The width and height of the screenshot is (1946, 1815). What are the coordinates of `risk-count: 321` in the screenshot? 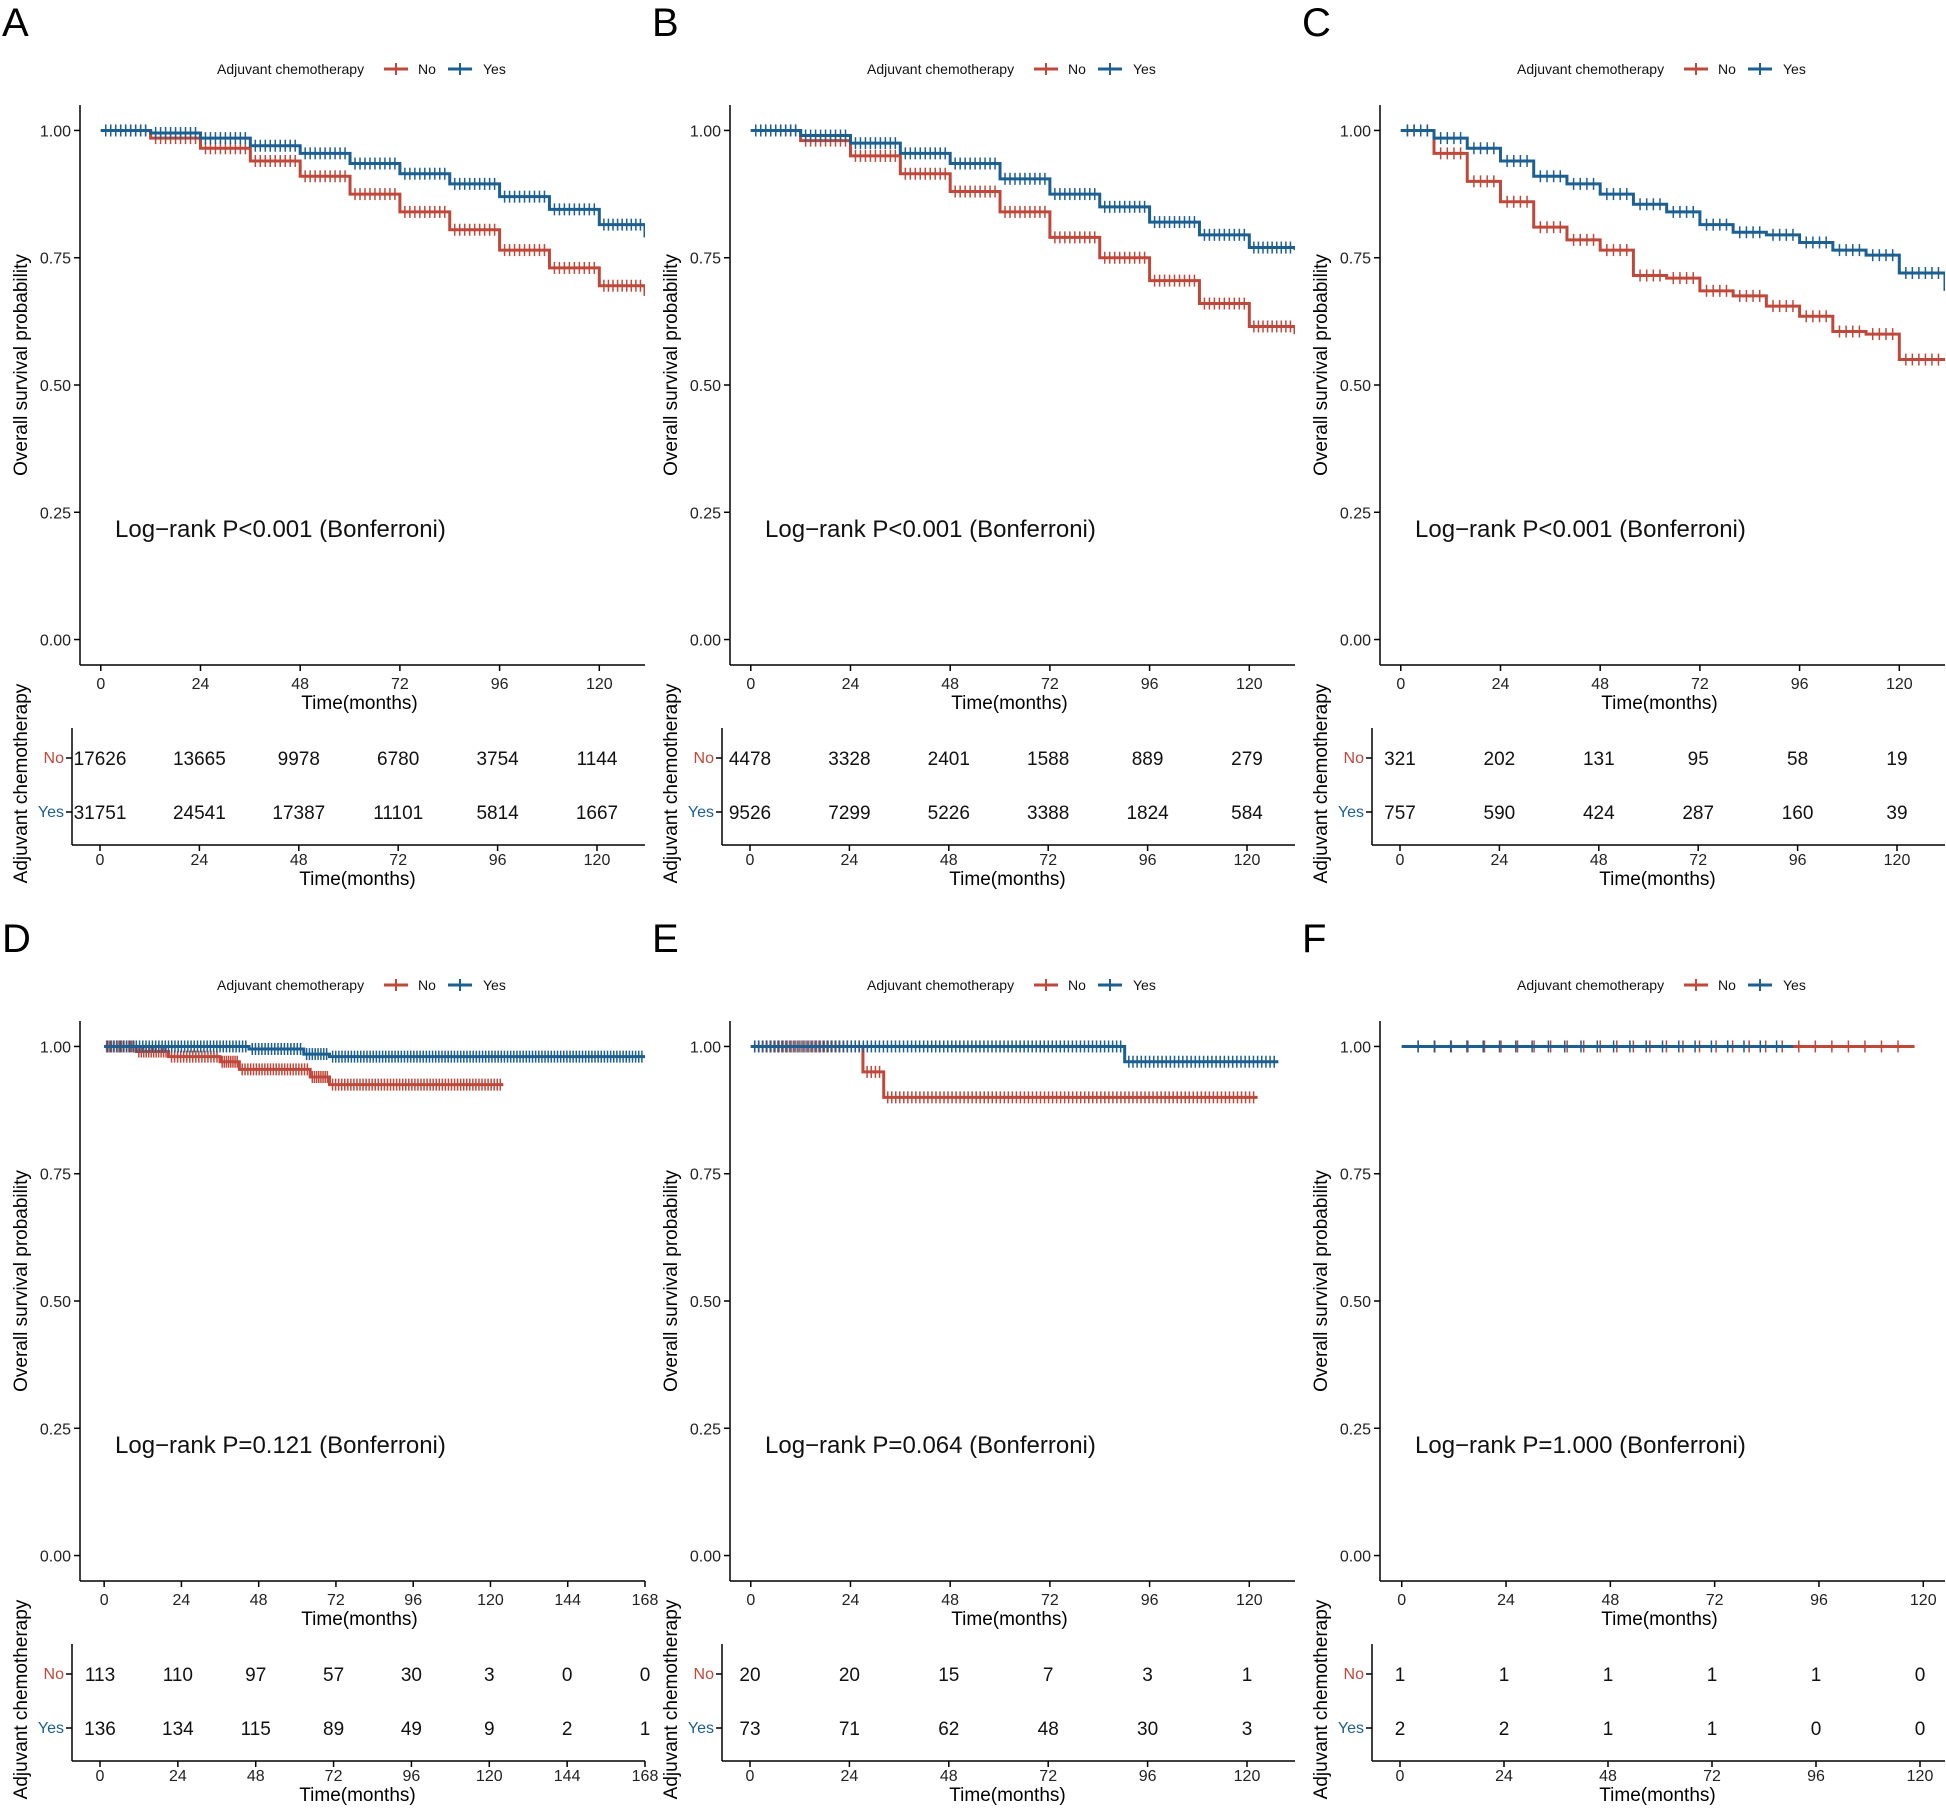 It's located at (1400, 759).